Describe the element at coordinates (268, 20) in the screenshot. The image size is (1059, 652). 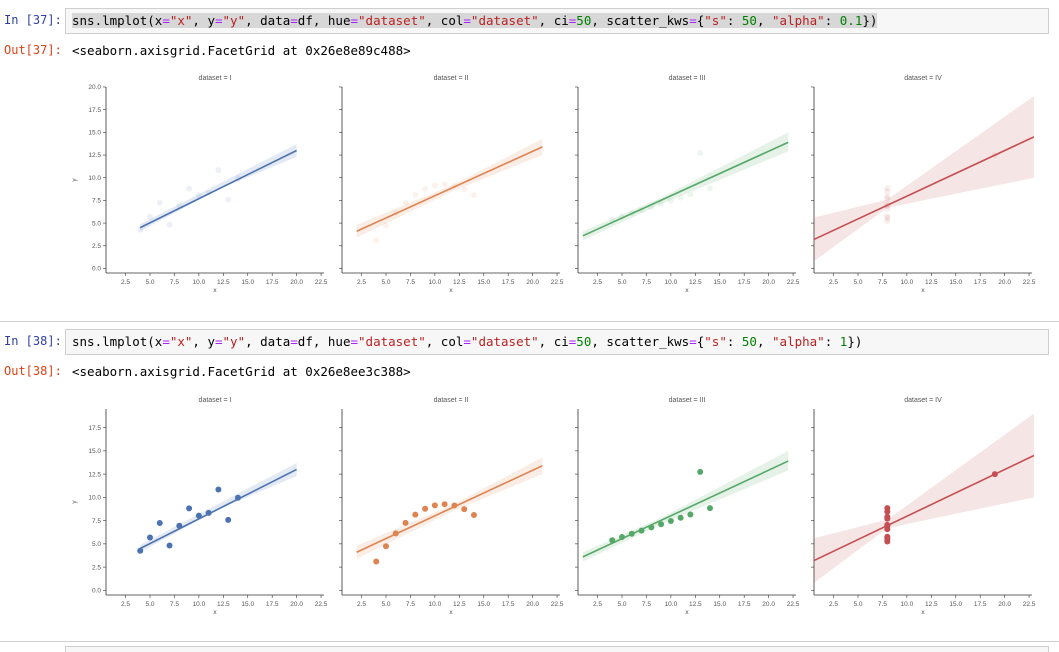
I see `code-token: , data` at that location.